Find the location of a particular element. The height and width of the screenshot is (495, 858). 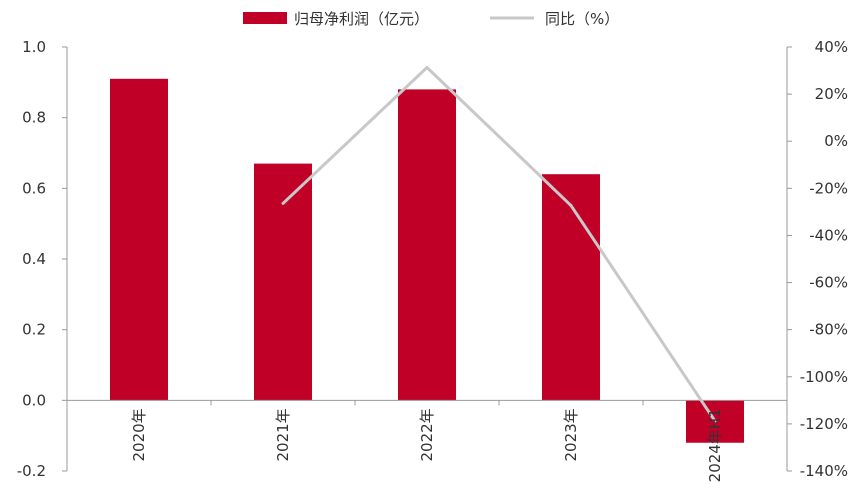

legend-line-label: 同比（%） is located at coordinates (582, 19).